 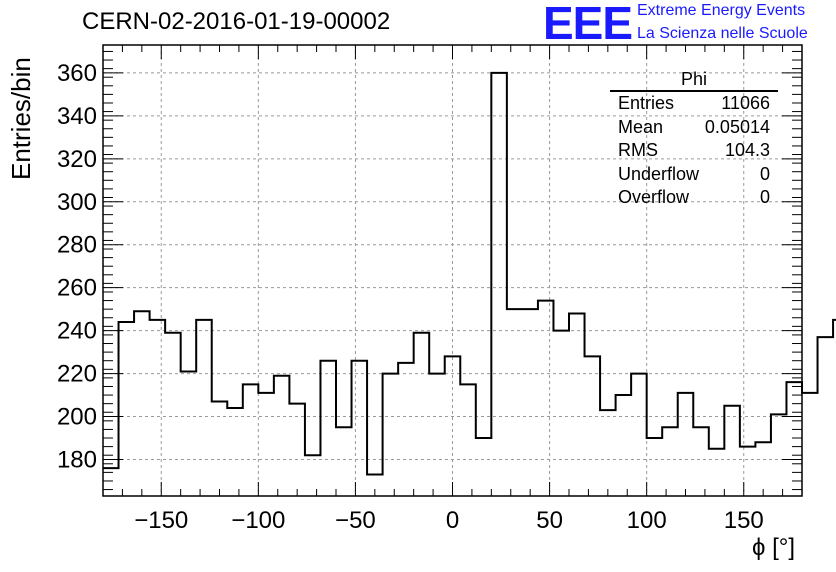 What do you see at coordinates (77, 417) in the screenshot?
I see `y-tick-label: 200` at bounding box center [77, 417].